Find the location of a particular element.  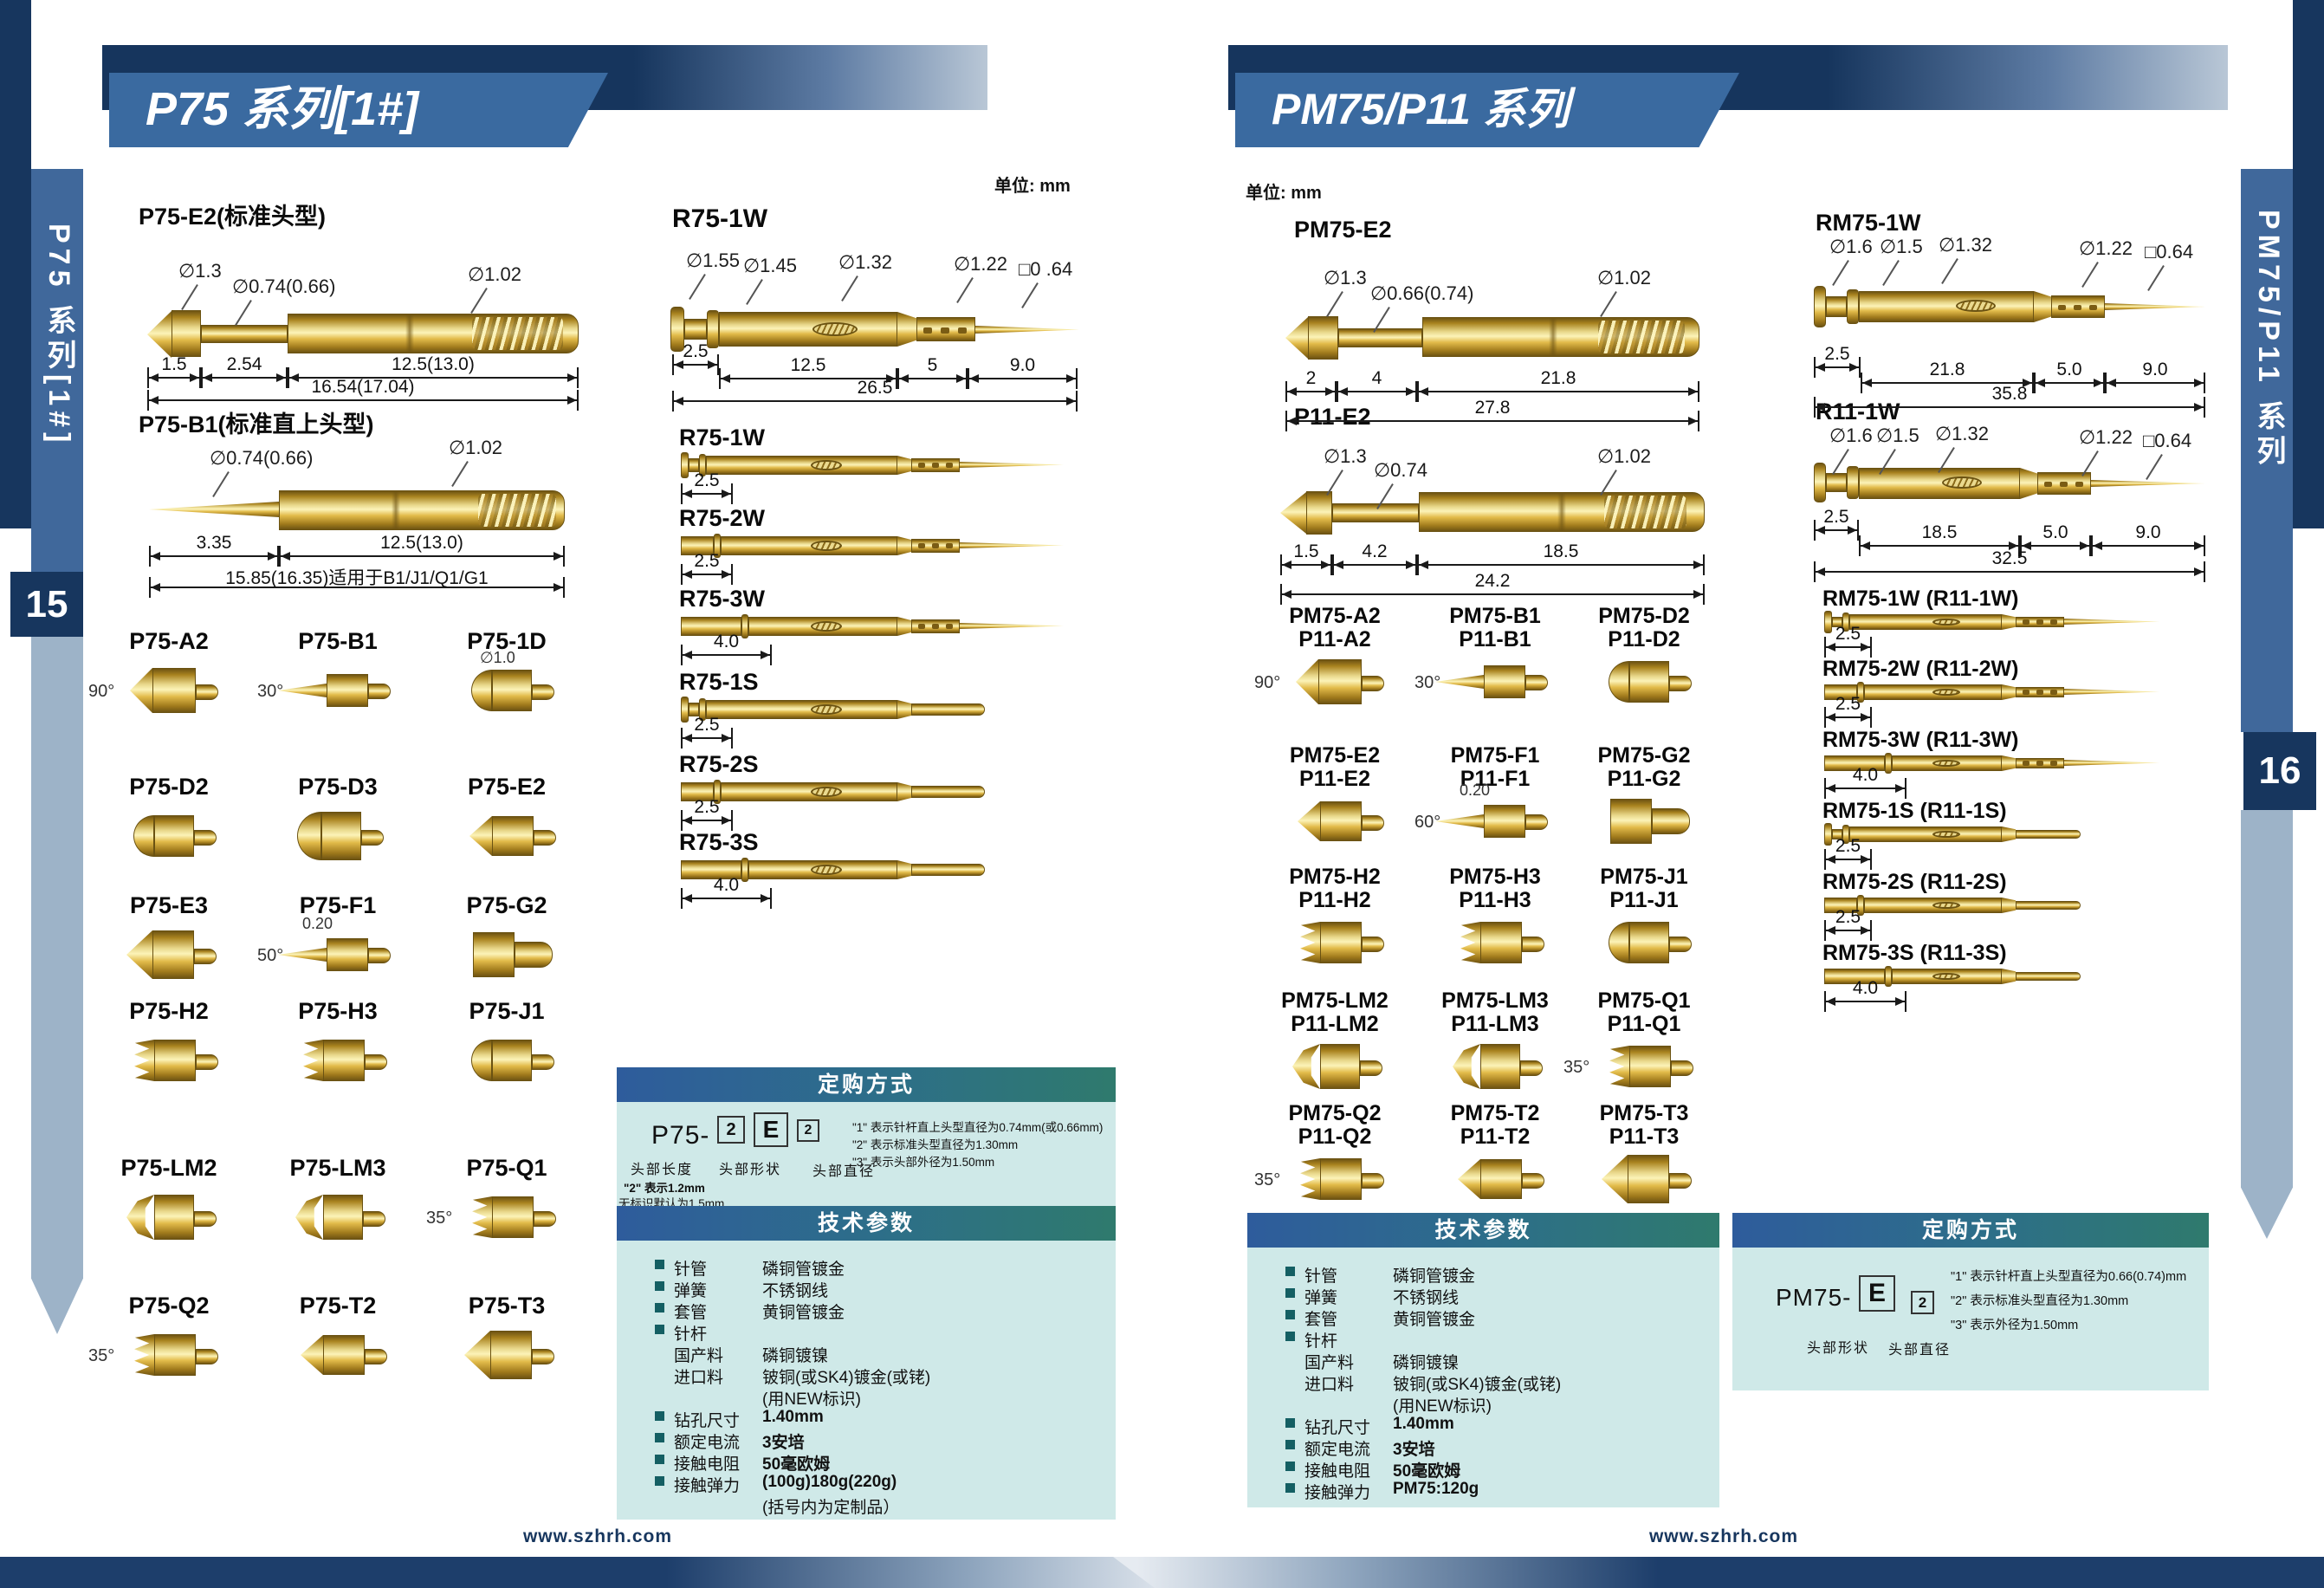

tech-label: 针杆 is located at coordinates (691, 1334).